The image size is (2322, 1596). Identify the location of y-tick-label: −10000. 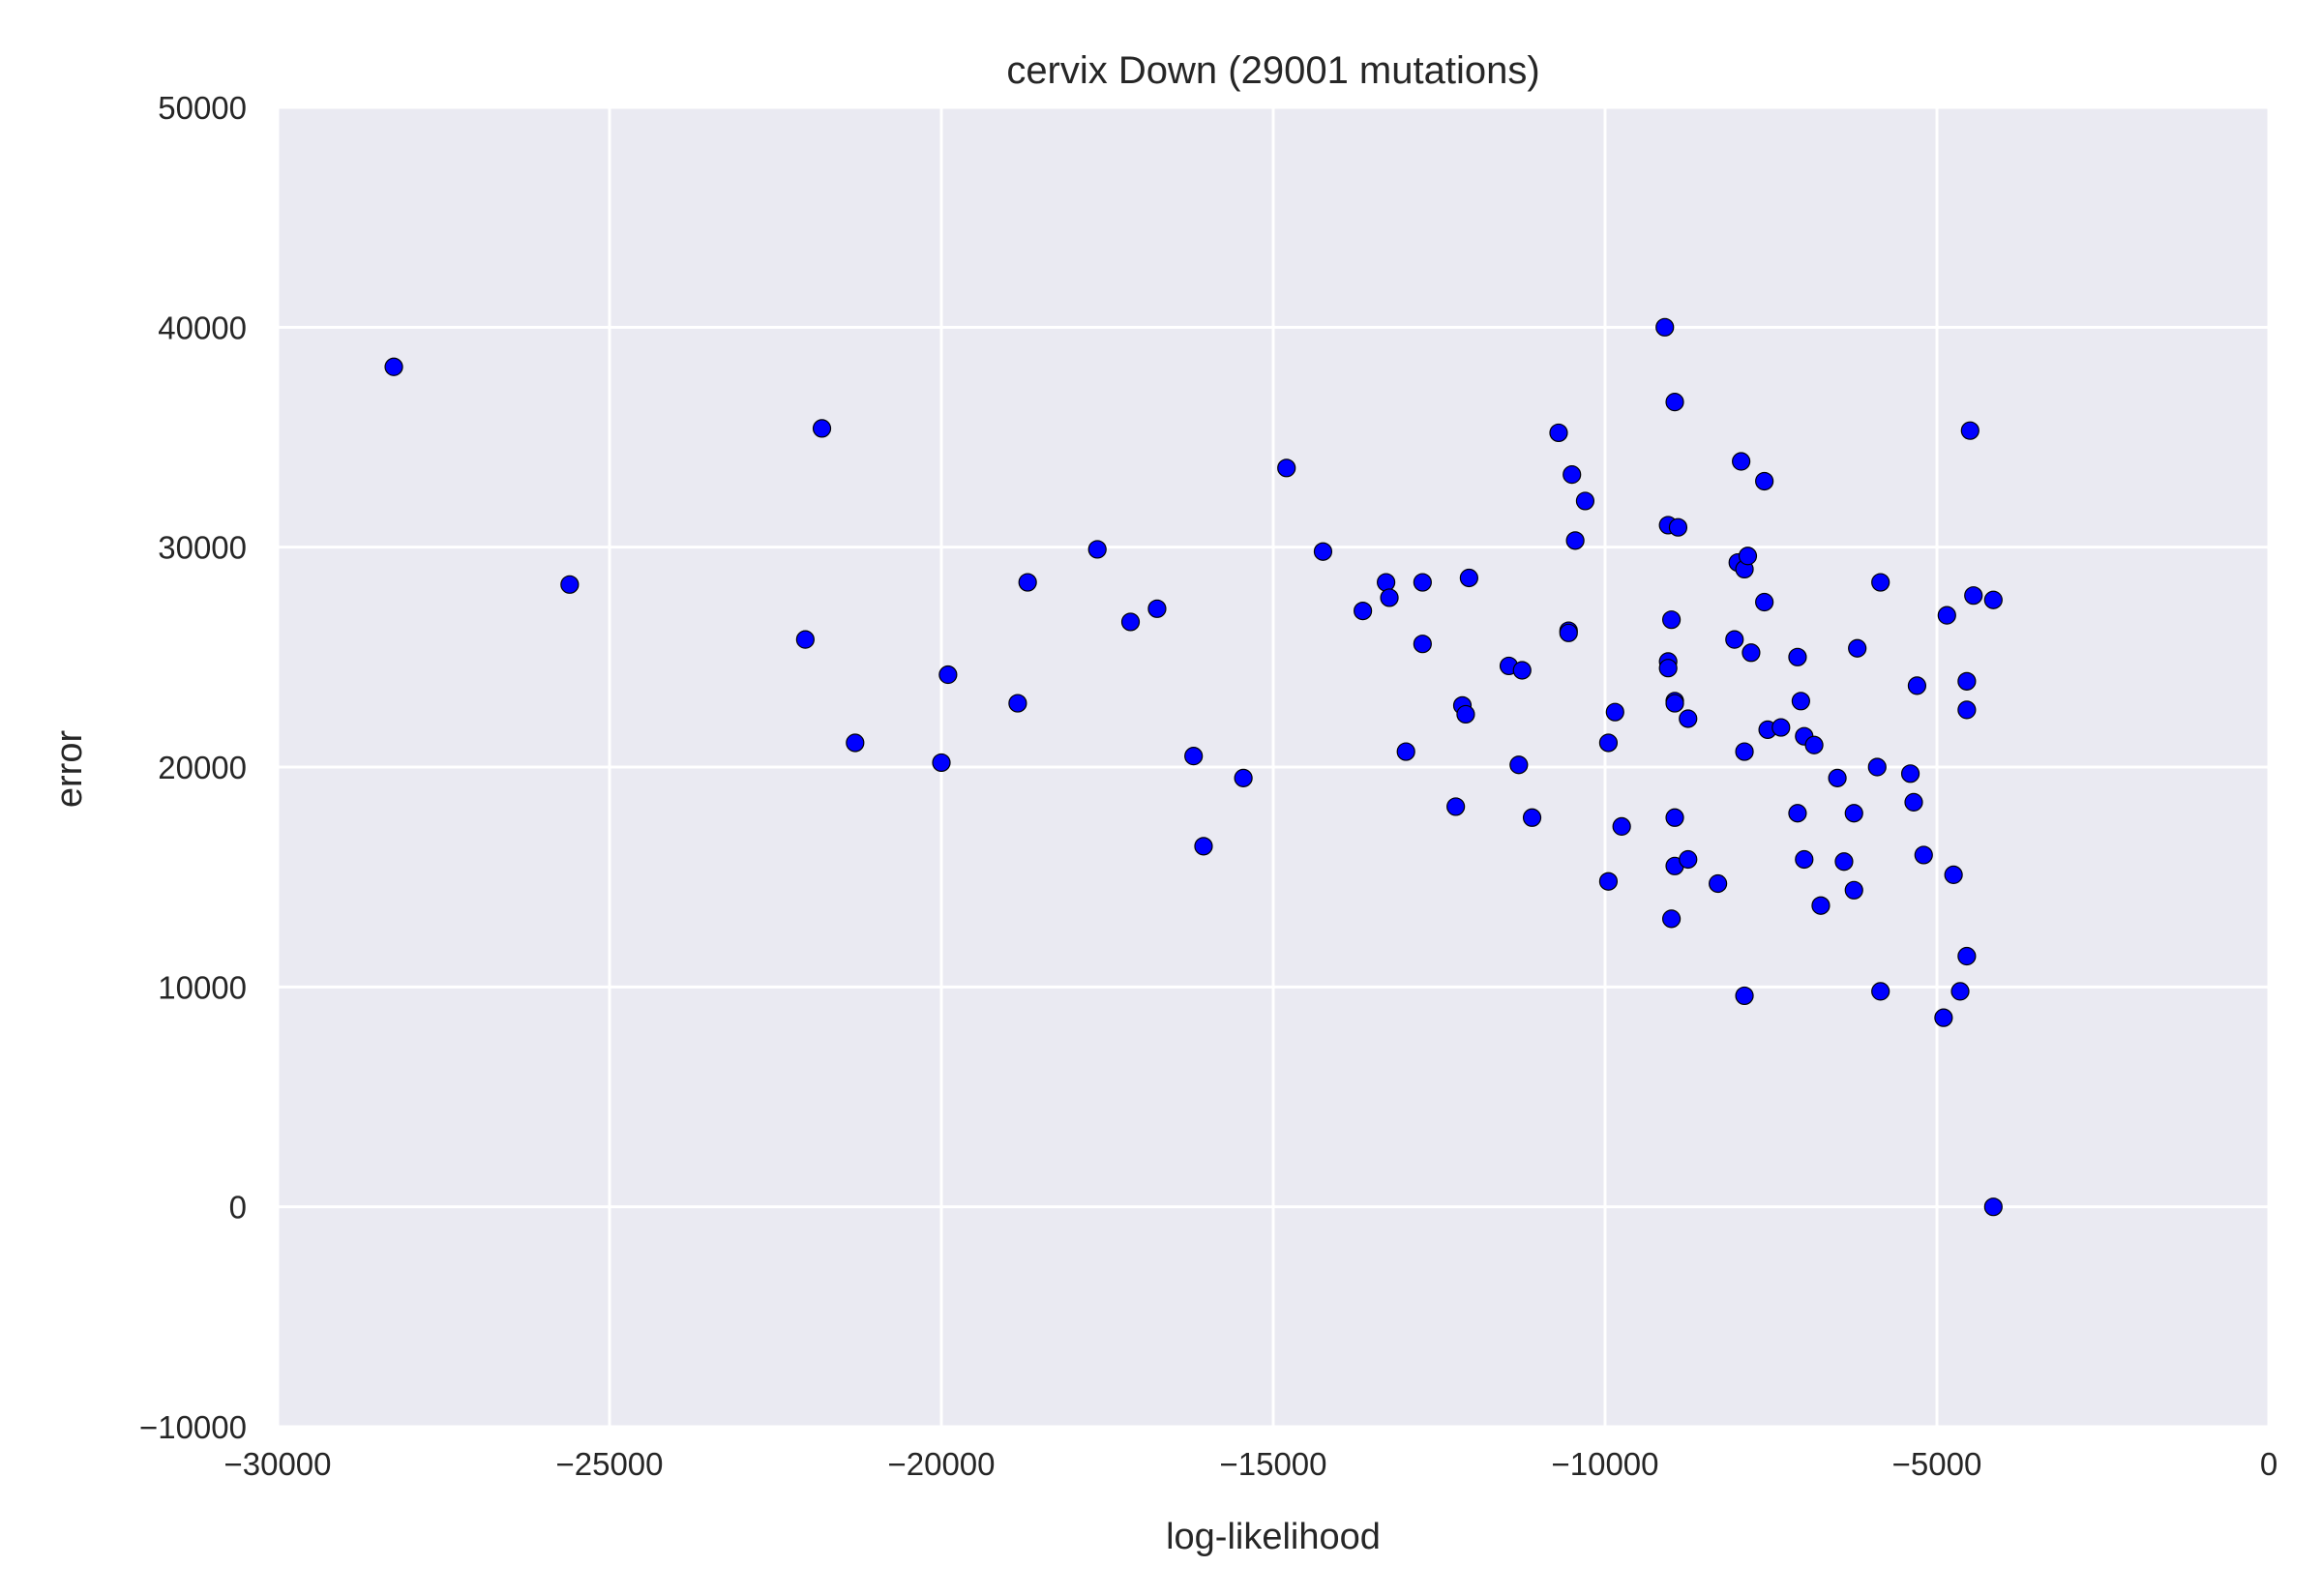
(193, 1427).